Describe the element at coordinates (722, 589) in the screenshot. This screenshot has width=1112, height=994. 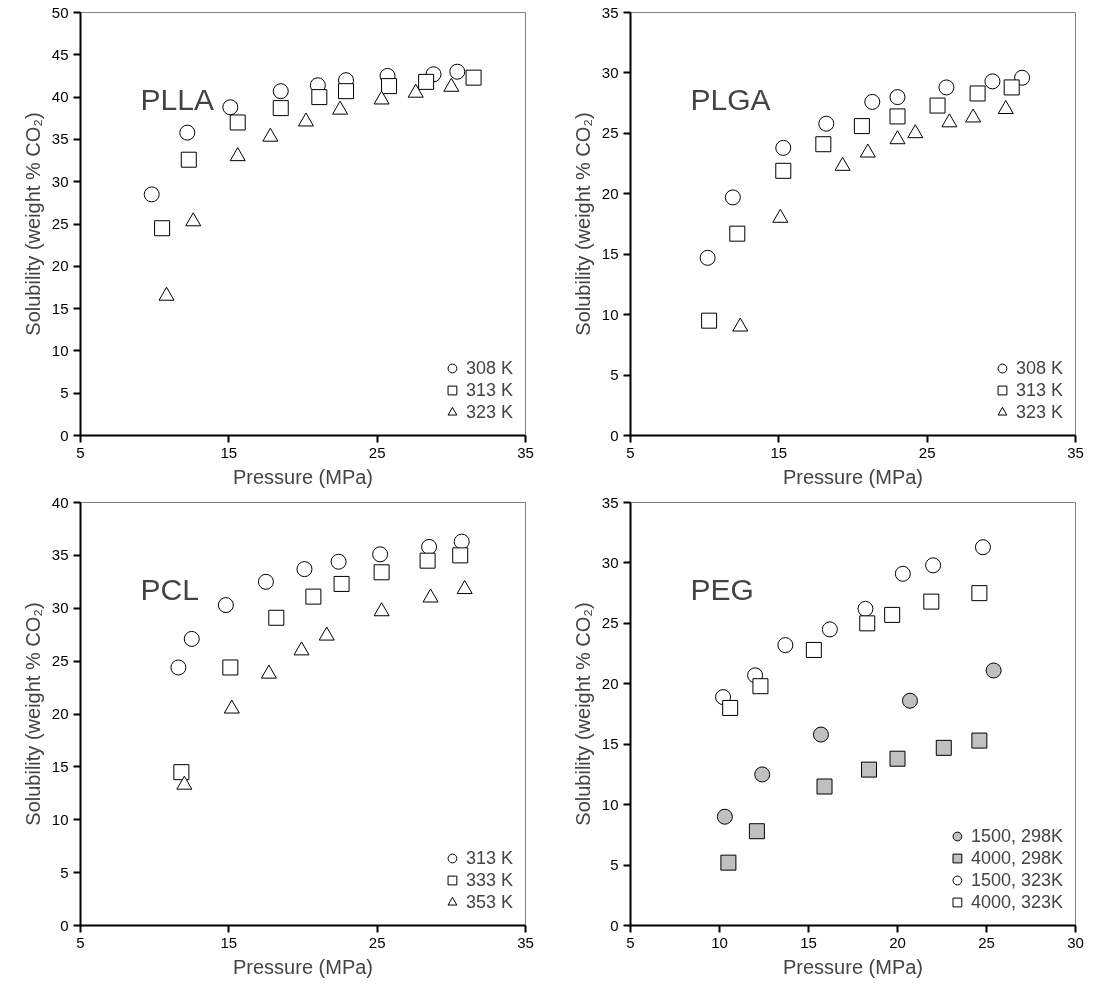
I see `text: PEG` at that location.